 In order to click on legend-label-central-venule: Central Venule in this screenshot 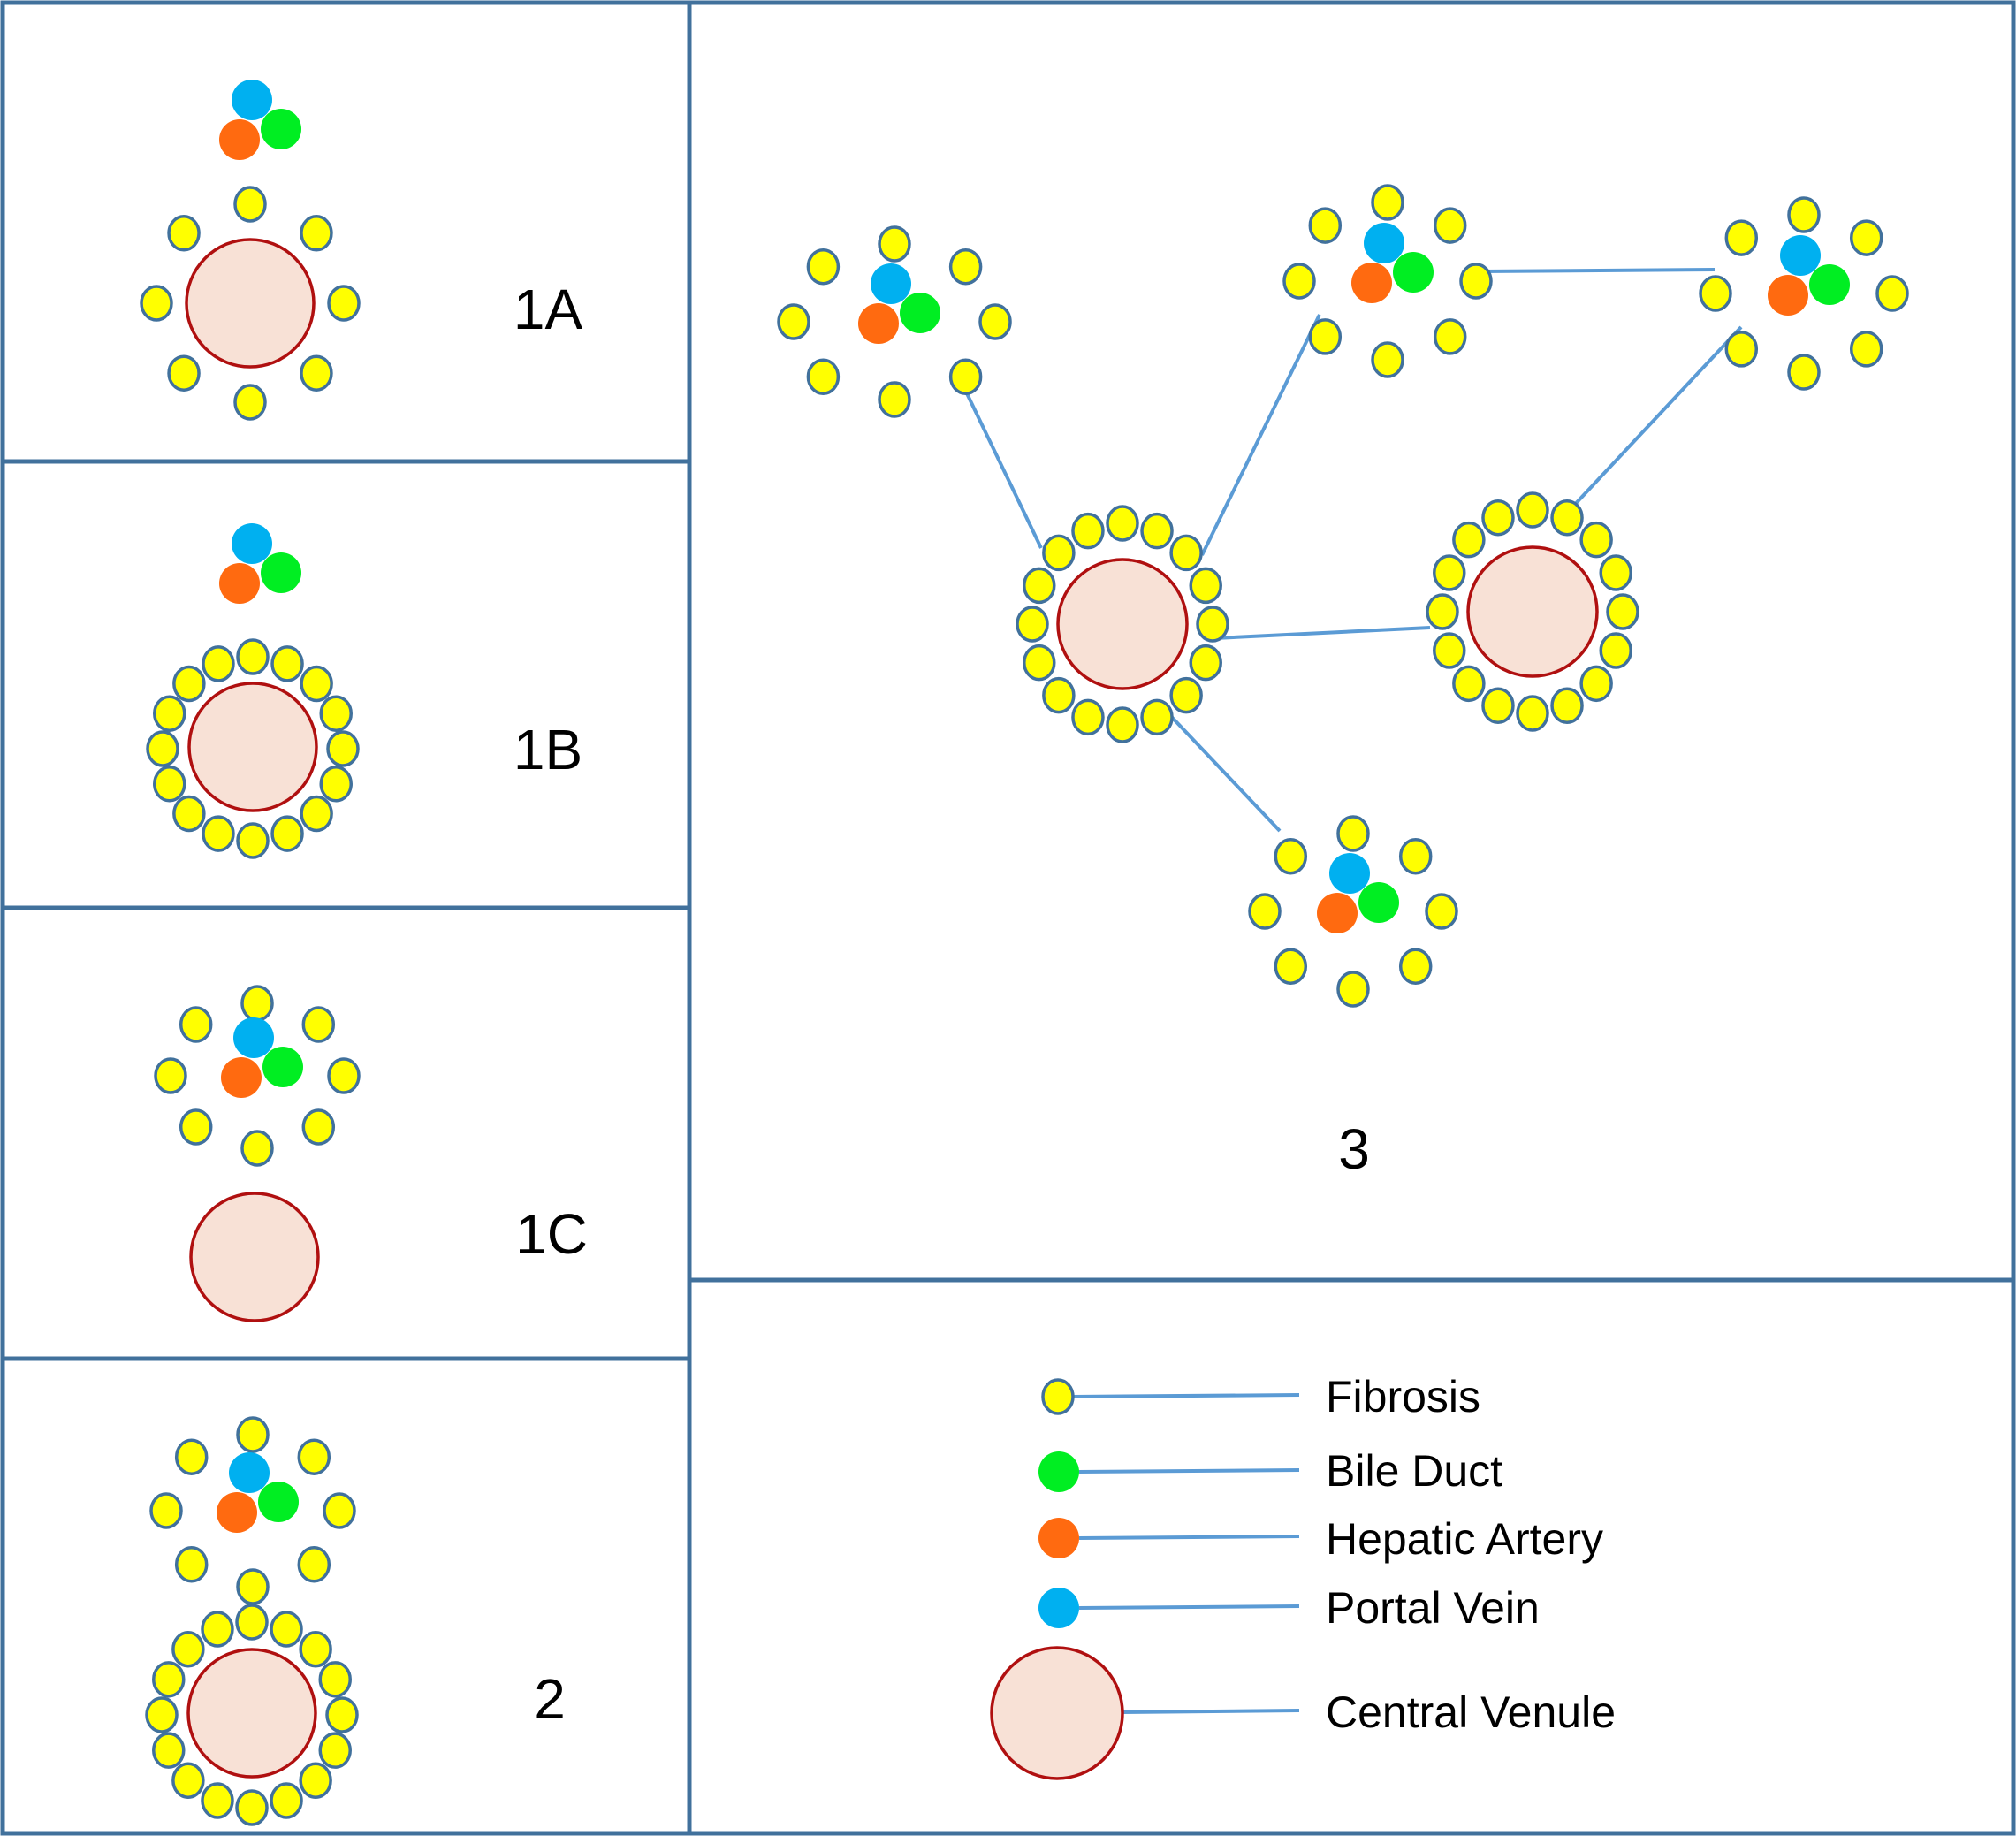, I will do `click(1471, 1712)`.